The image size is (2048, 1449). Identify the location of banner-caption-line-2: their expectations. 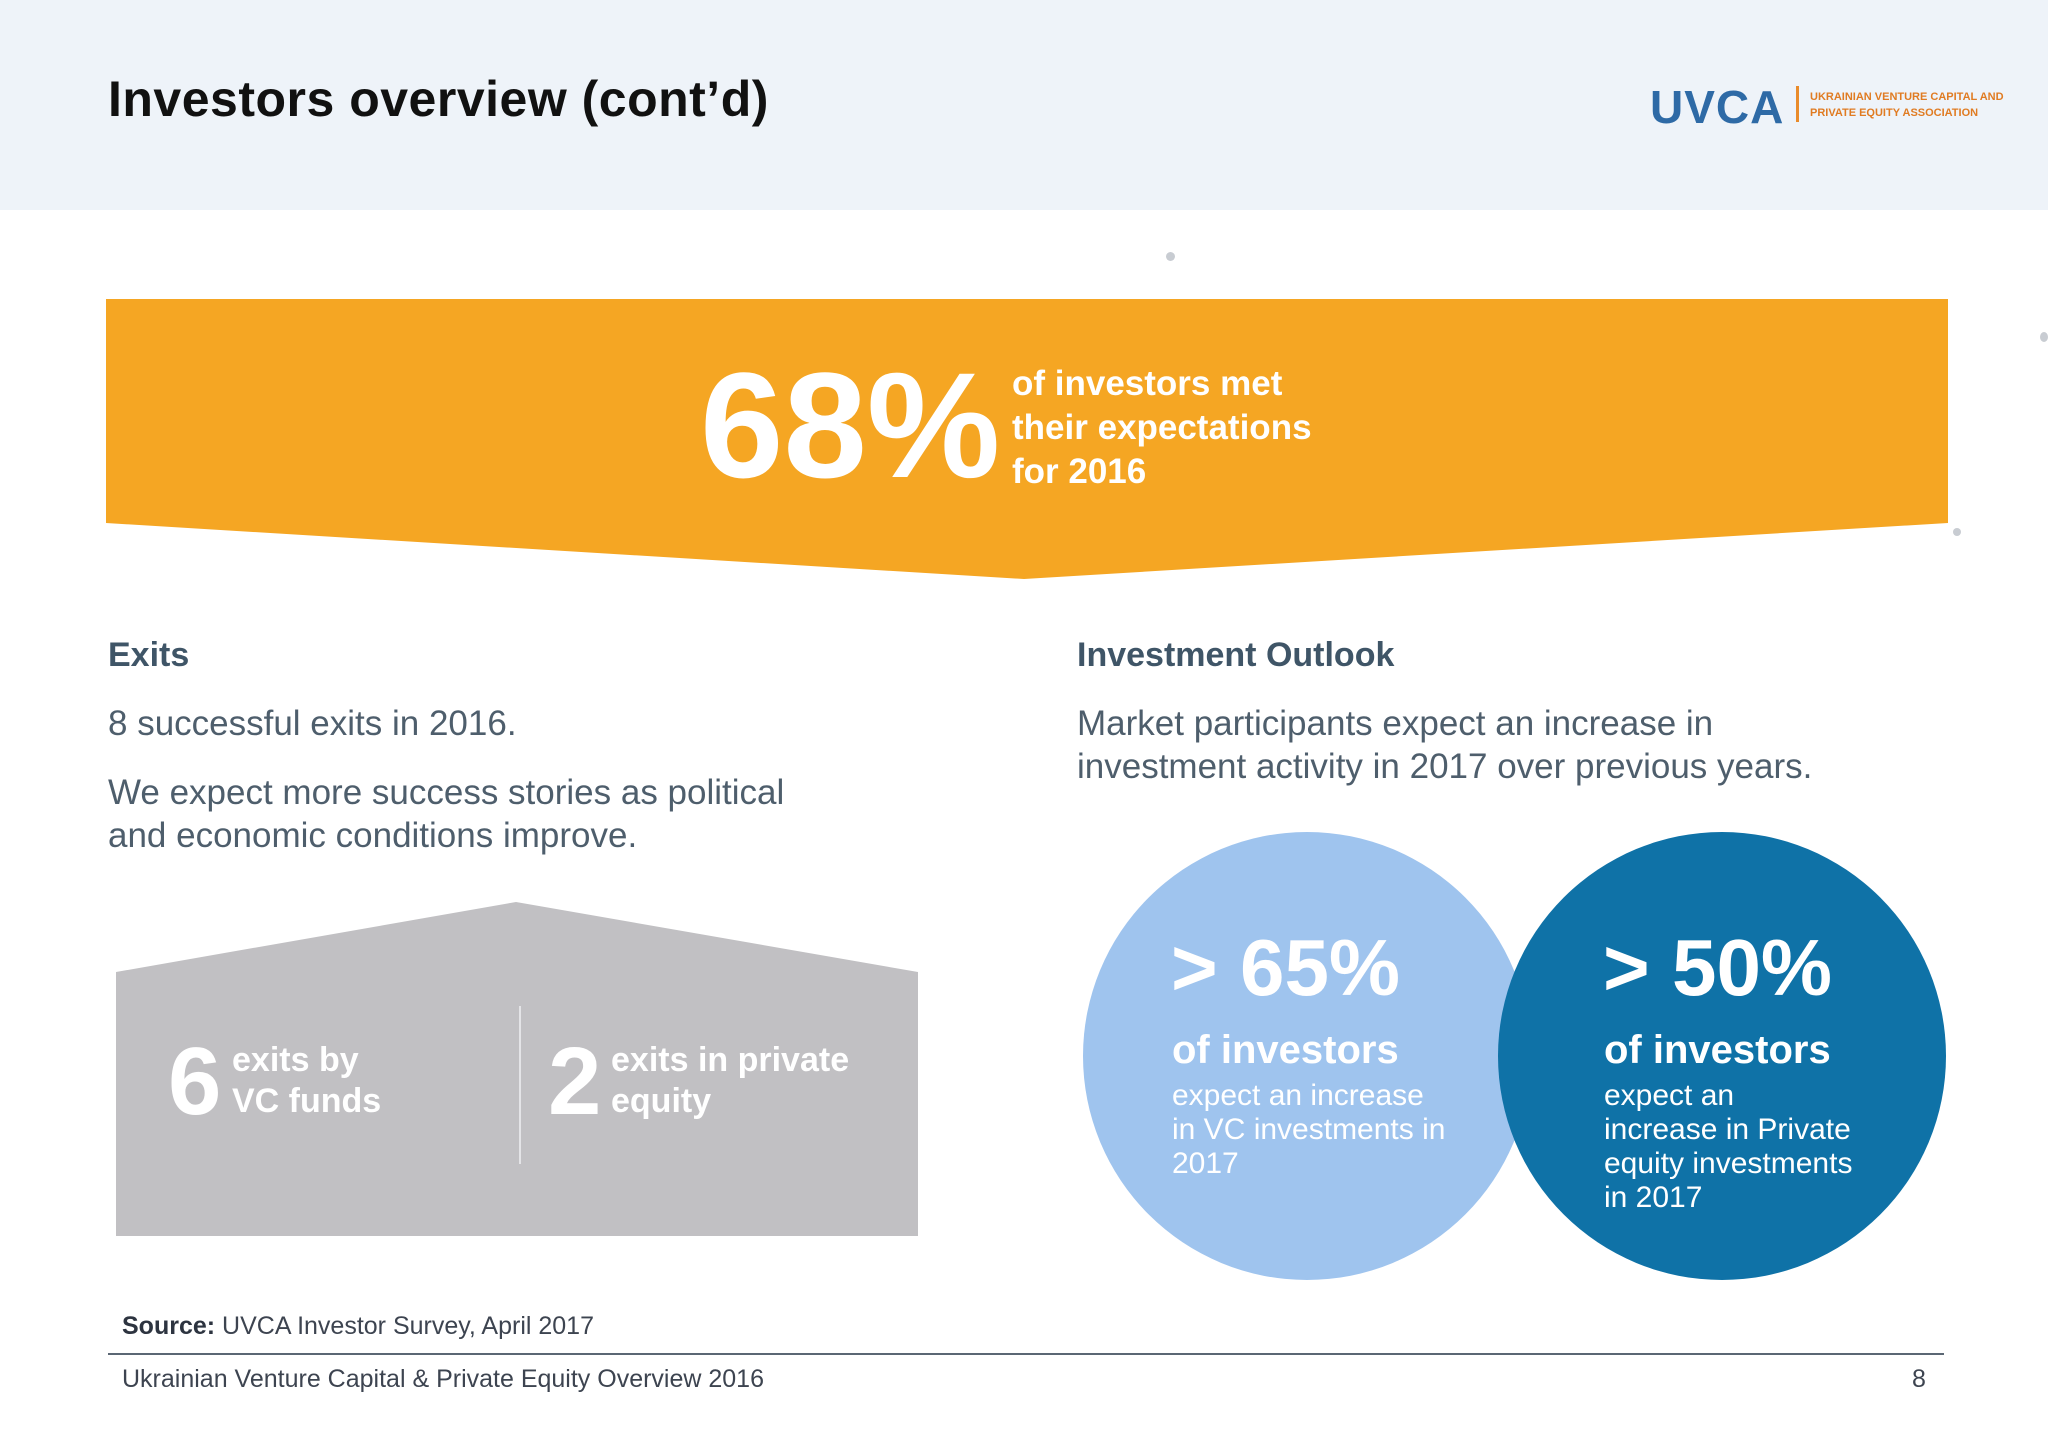
(1162, 427).